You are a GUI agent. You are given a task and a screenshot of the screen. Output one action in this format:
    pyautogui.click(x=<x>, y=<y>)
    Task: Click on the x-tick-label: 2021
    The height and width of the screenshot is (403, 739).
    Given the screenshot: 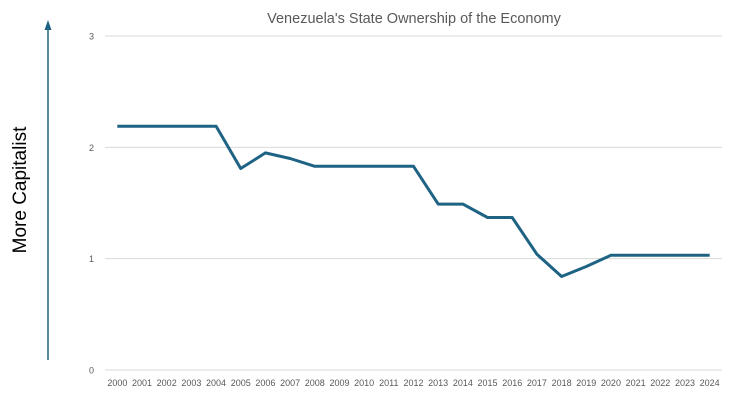 What is the action you would take?
    pyautogui.click(x=636, y=383)
    